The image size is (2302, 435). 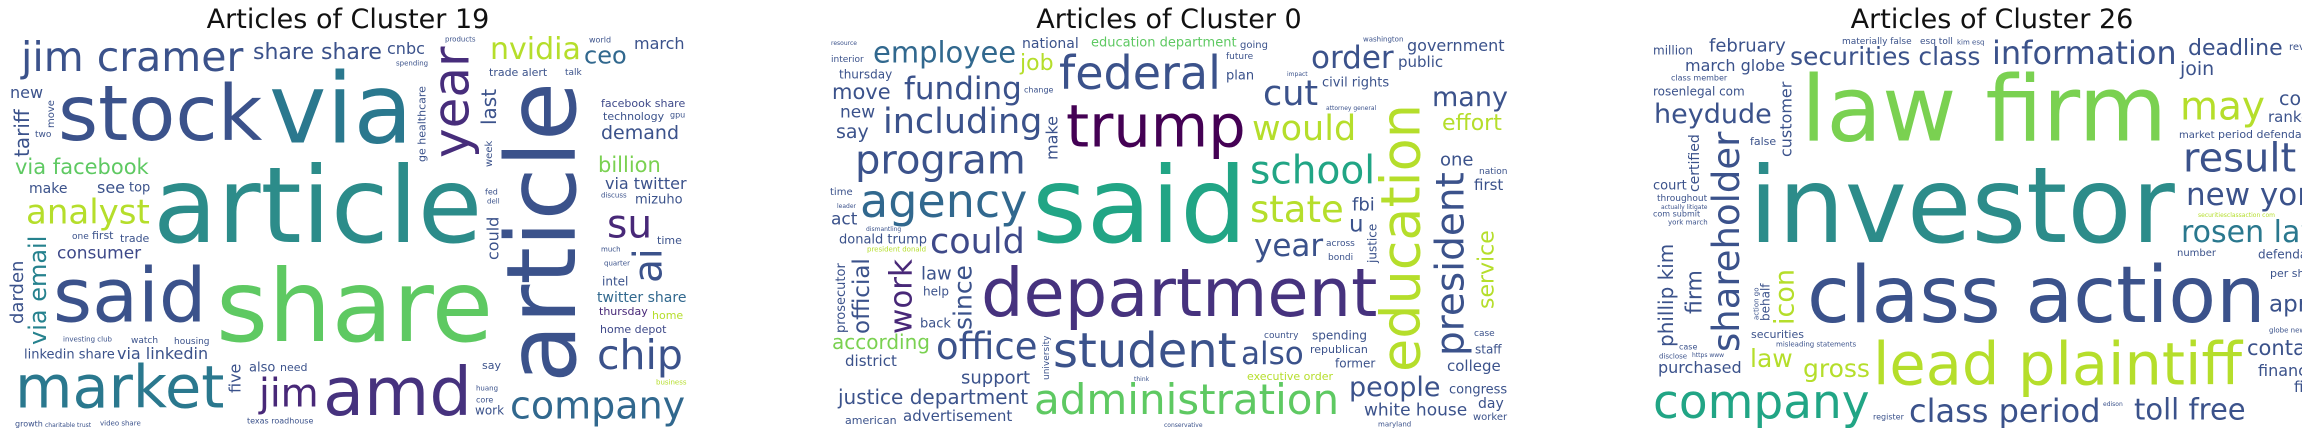 What do you see at coordinates (535, 51) in the screenshot?
I see `cloud-word: nvidia` at bounding box center [535, 51].